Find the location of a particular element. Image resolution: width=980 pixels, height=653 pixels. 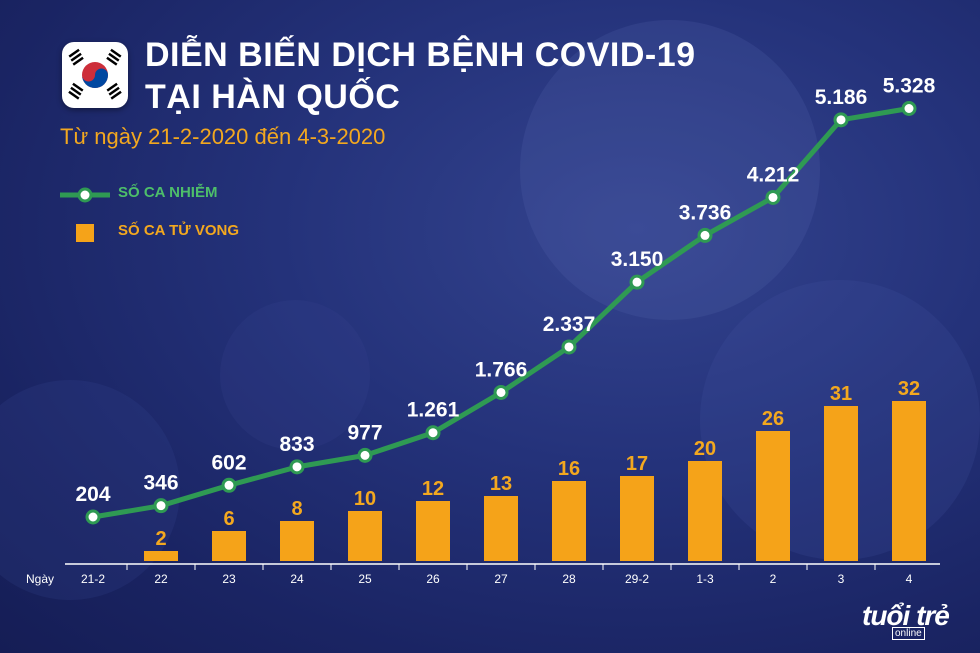

x-tick-label: 24 is located at coordinates (297, 579).